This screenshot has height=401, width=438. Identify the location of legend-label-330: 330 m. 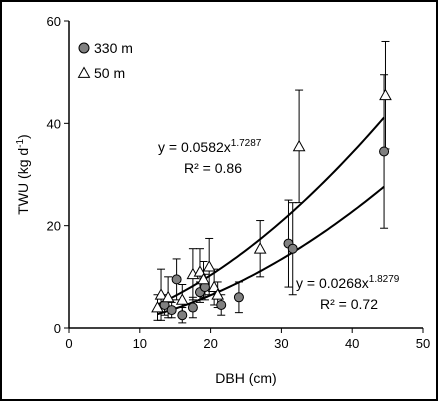
(113, 48).